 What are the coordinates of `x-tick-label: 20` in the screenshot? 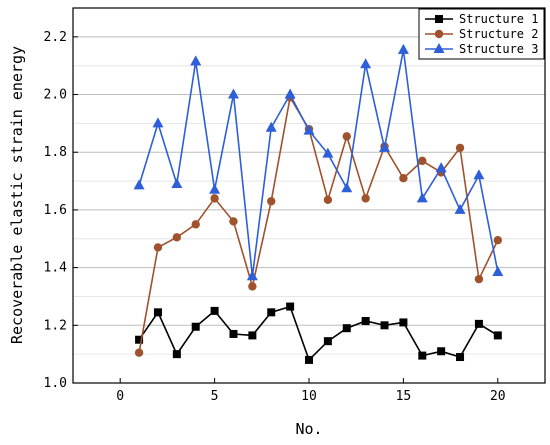 It's located at (498, 396).